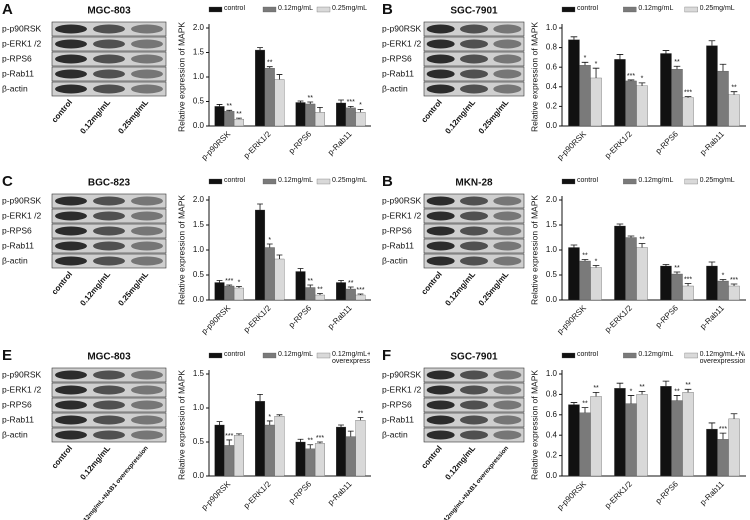 Image resolution: width=750 pixels, height=520 pixels. I want to click on legend-label-box: 0.12mg/mL+NAB1 overexpression, so click(722, 358).